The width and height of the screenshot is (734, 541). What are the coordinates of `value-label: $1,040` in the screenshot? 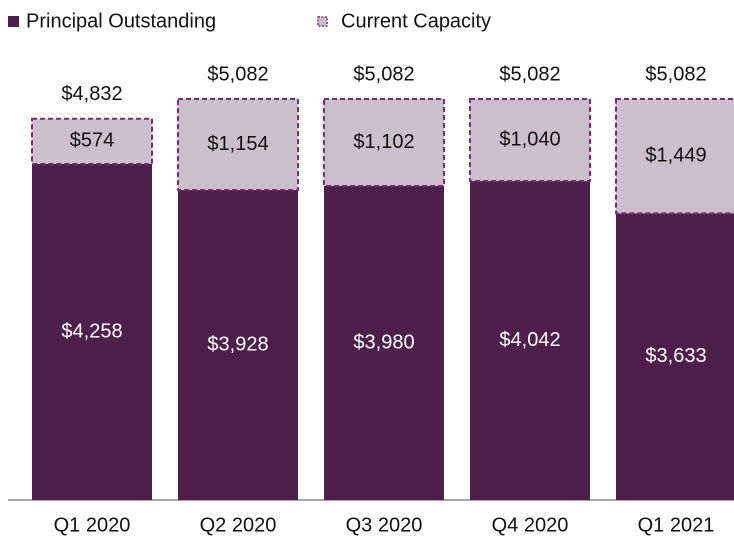 It's located at (529, 139).